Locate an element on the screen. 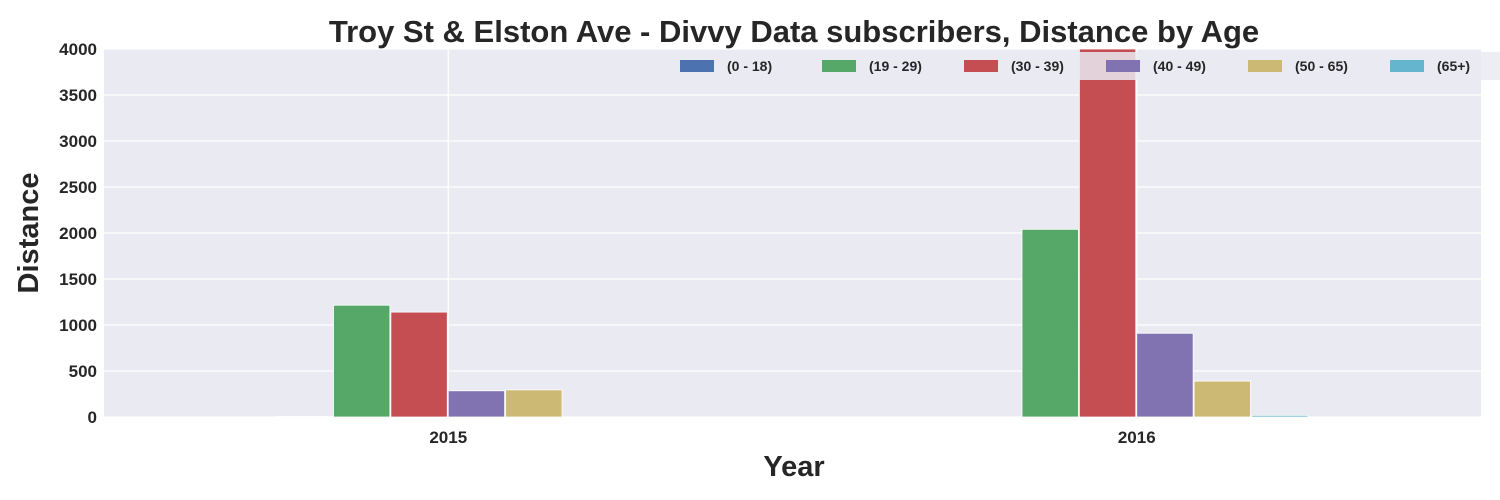  y-tick-label: 4000 is located at coordinates (78, 49).